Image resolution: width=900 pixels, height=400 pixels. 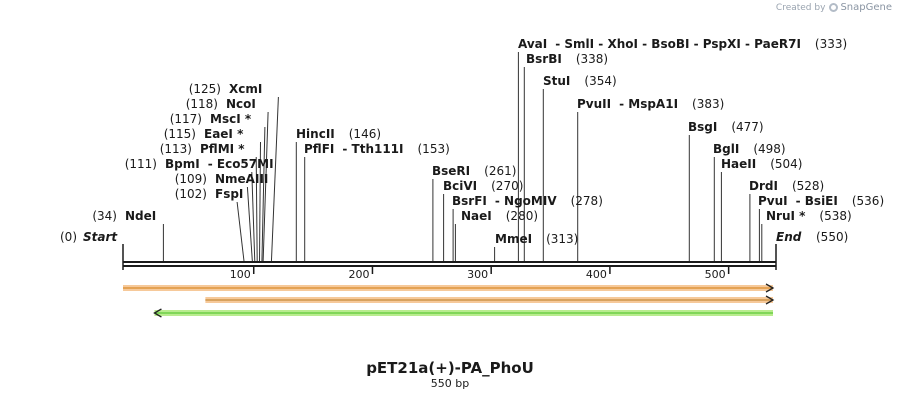 What do you see at coordinates (315, 134) in the screenshot?
I see `site-name: HincII` at bounding box center [315, 134].